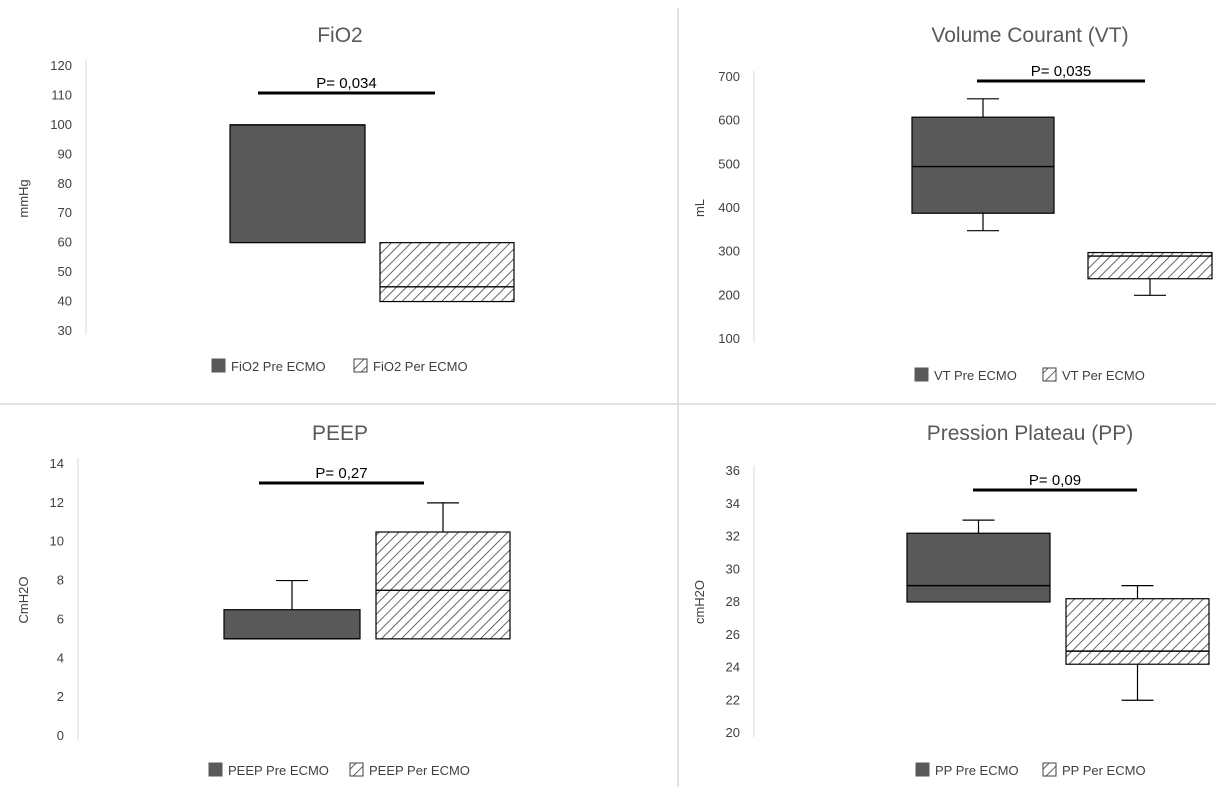 This screenshot has height=787, width=1216. I want to click on chart-title: PEEP, so click(340, 433).